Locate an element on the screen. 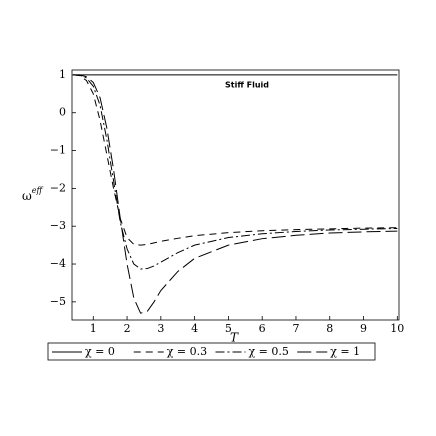 This screenshot has height=436, width=436. y-axis-label: ωeff is located at coordinates (33, 194).